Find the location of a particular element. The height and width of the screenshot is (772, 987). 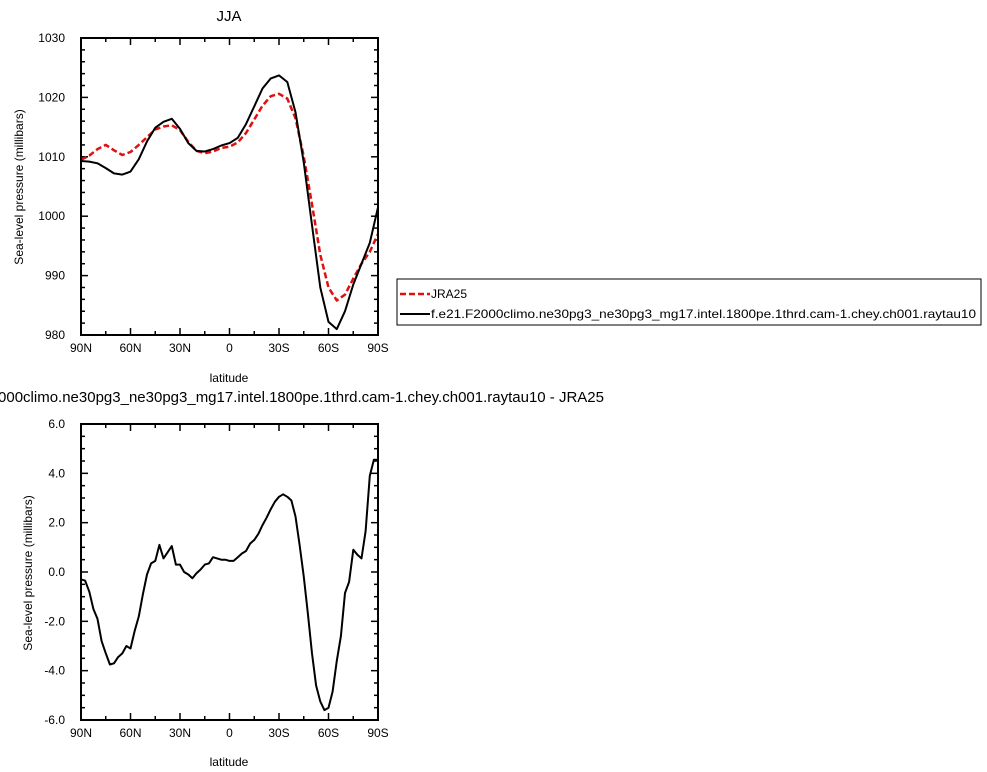

y-tick-label: -2.0 is located at coordinates (54, 621).